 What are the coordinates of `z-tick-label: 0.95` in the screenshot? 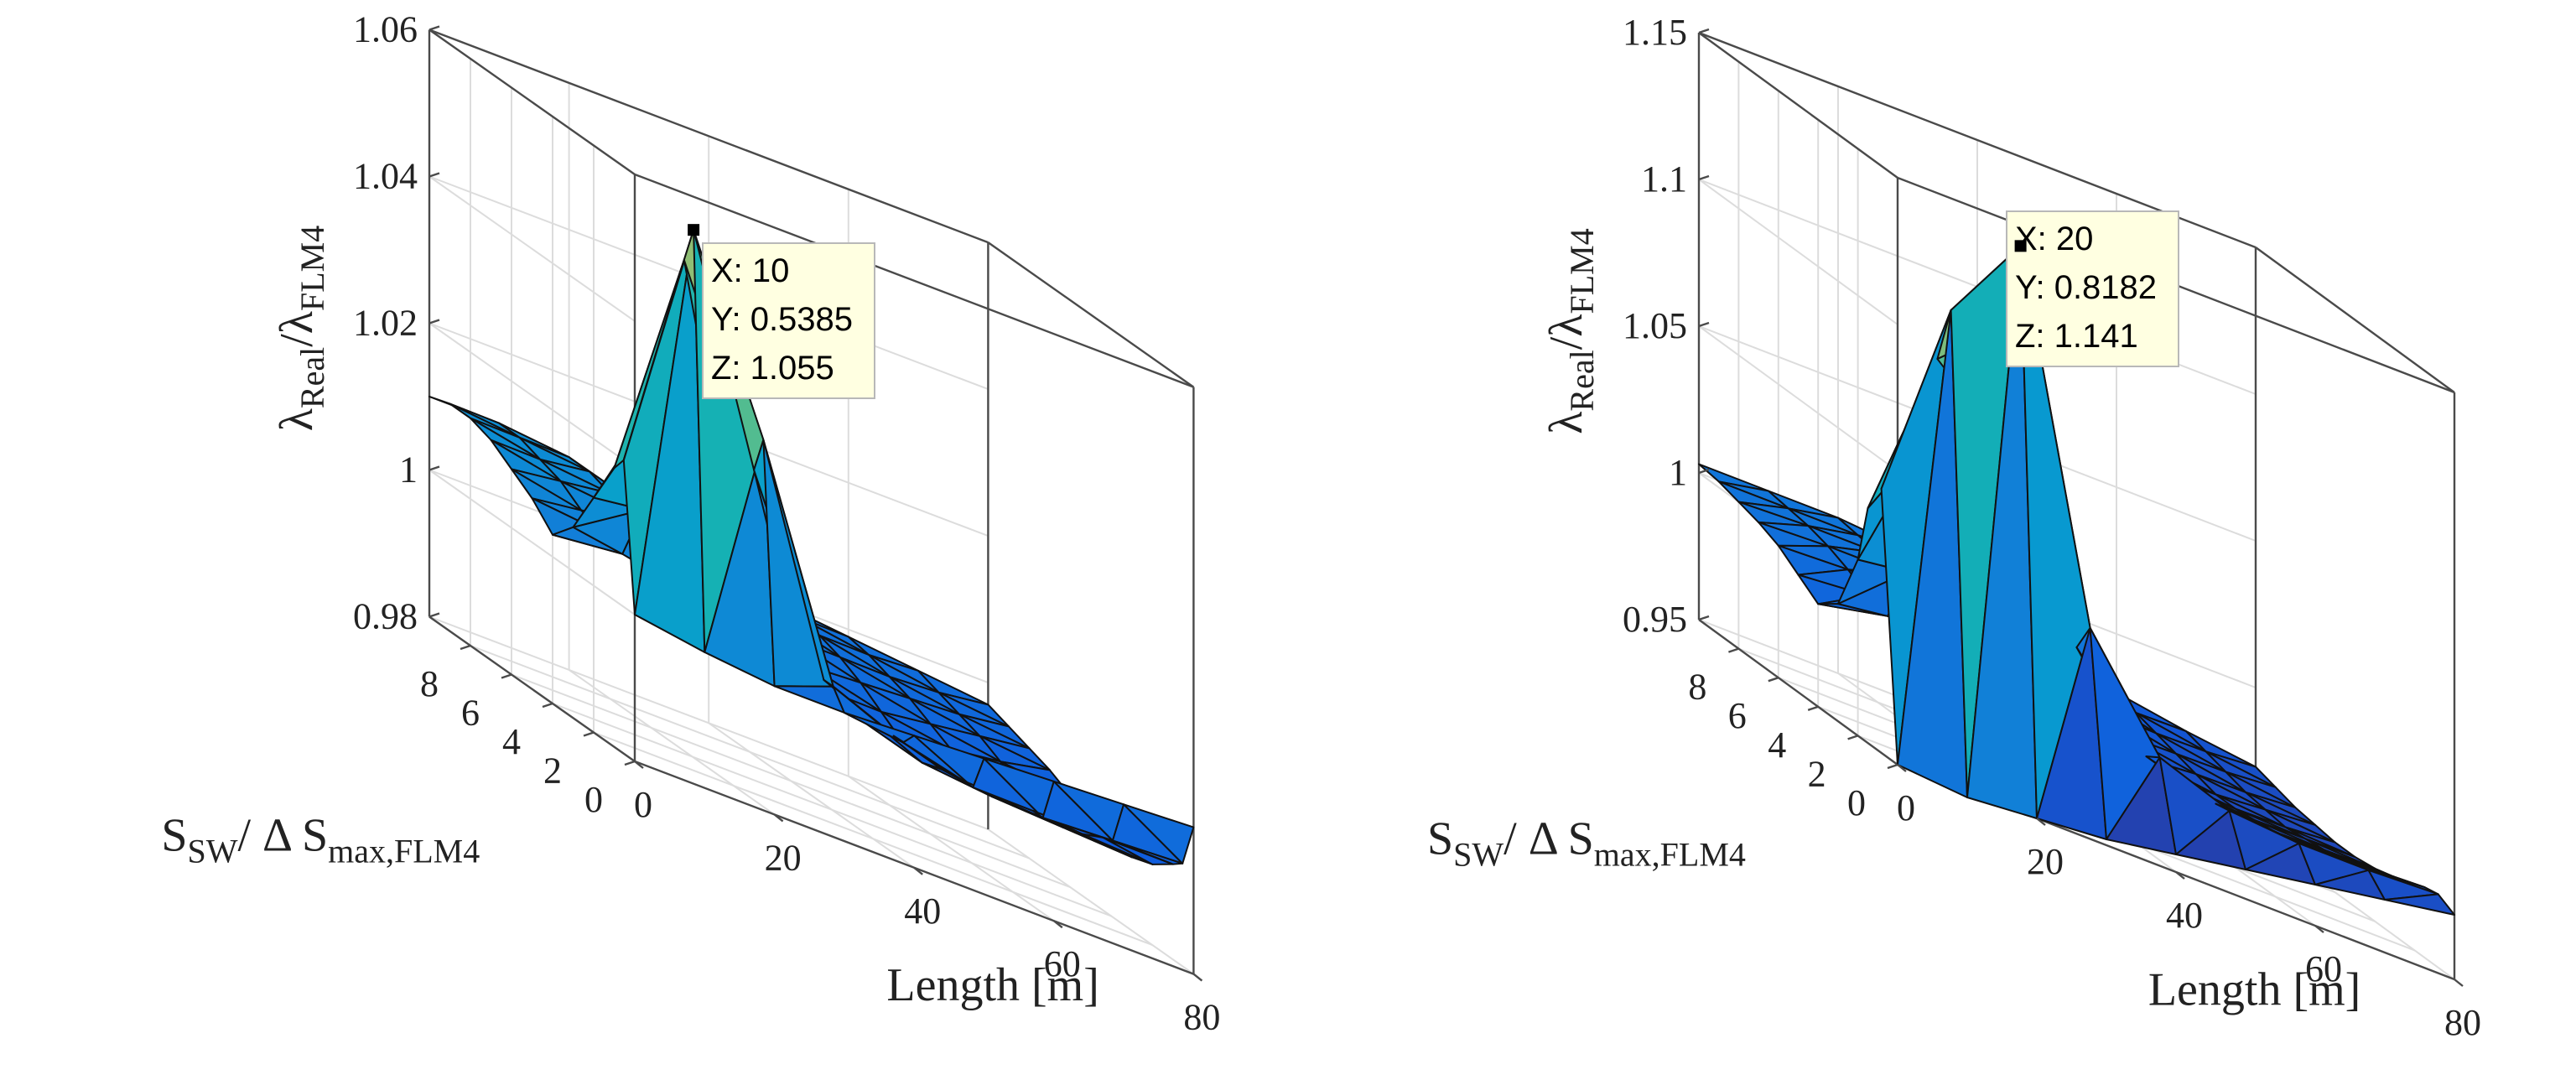 It's located at (1655, 619).